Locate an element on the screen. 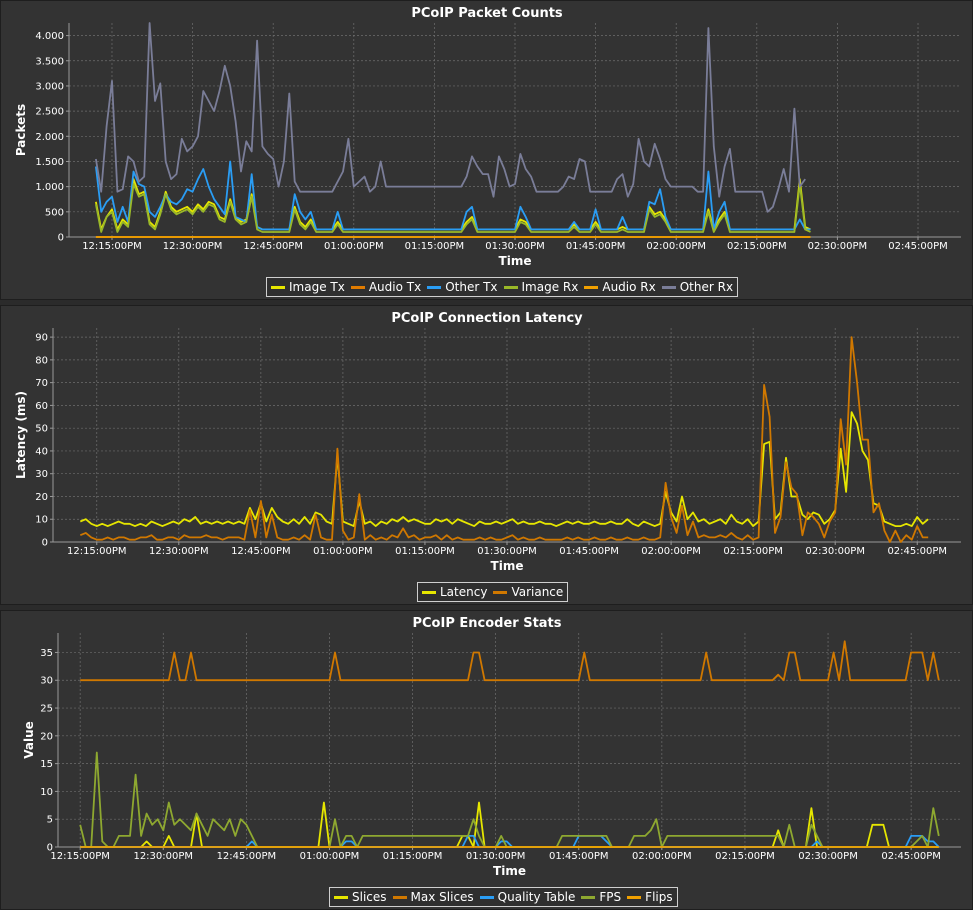 The width and height of the screenshot is (973, 910). legend-label: FPS is located at coordinates (610, 897).